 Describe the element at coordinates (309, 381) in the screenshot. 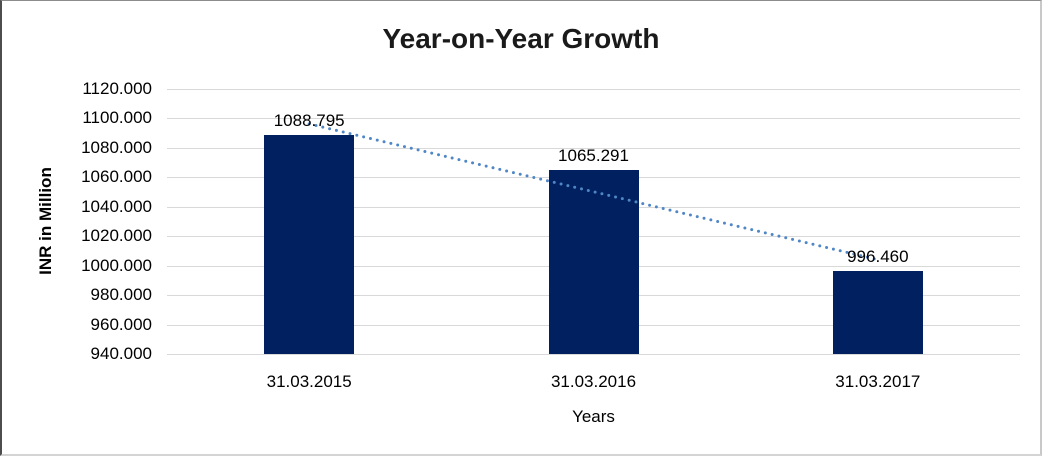

I see `x-tick-label: 31.03.2015` at that location.